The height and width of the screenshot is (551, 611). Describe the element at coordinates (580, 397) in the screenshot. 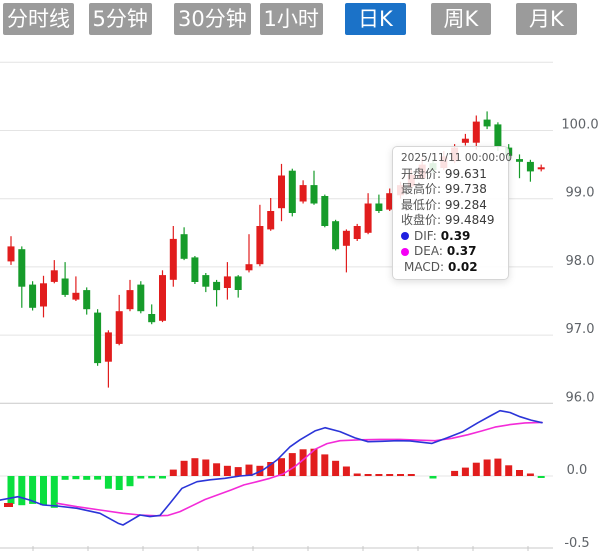

I see `price-tick-label: 96.0` at that location.